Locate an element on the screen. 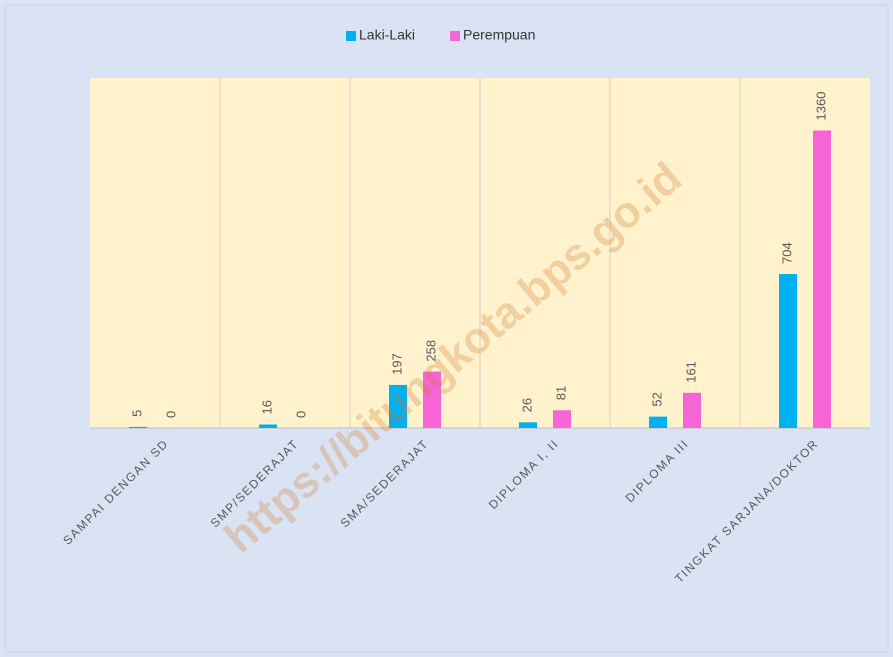  value-label: 1360 is located at coordinates (820, 106).